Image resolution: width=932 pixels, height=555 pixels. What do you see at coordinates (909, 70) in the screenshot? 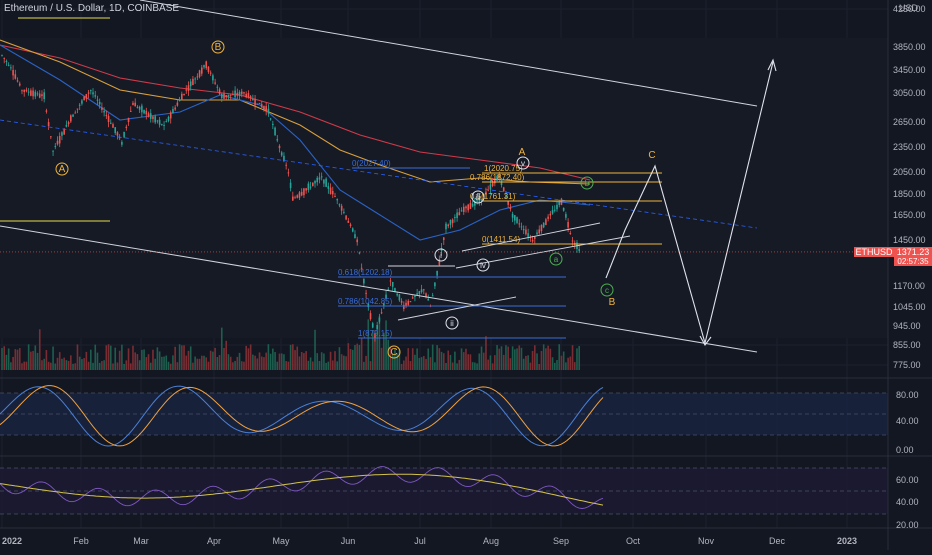
I see `price-tick-label: 3450.00` at bounding box center [909, 70].